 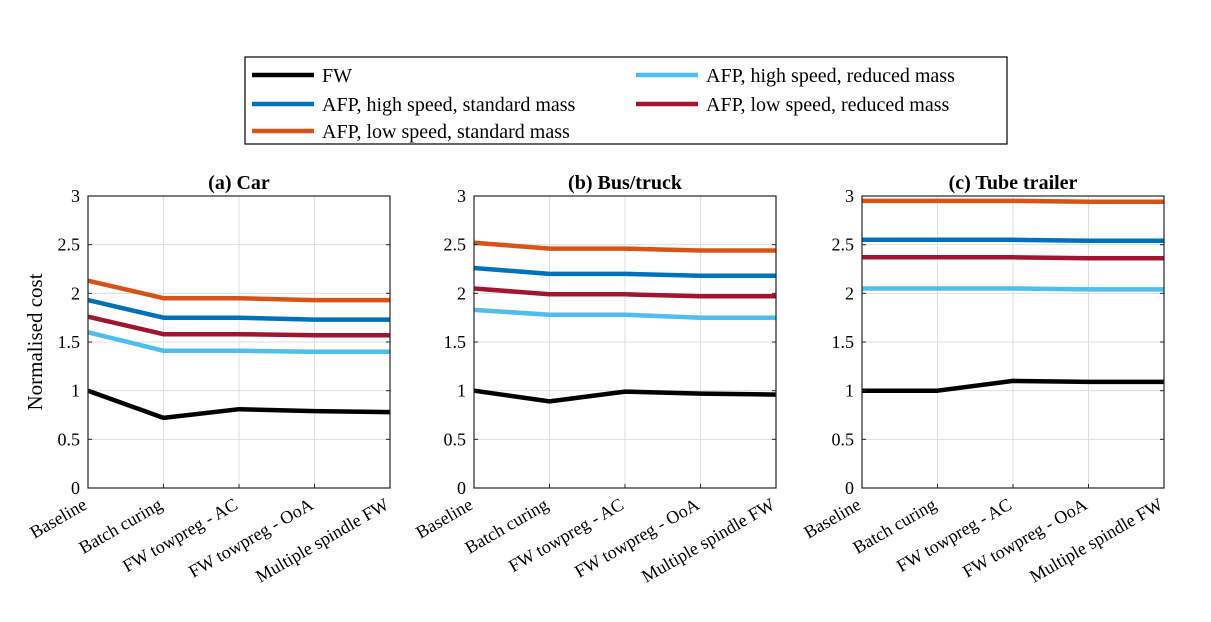 I want to click on legend-label-afp-high-speed-reduced-mass: AFP, high speed, reduced mass, so click(x=830, y=76).